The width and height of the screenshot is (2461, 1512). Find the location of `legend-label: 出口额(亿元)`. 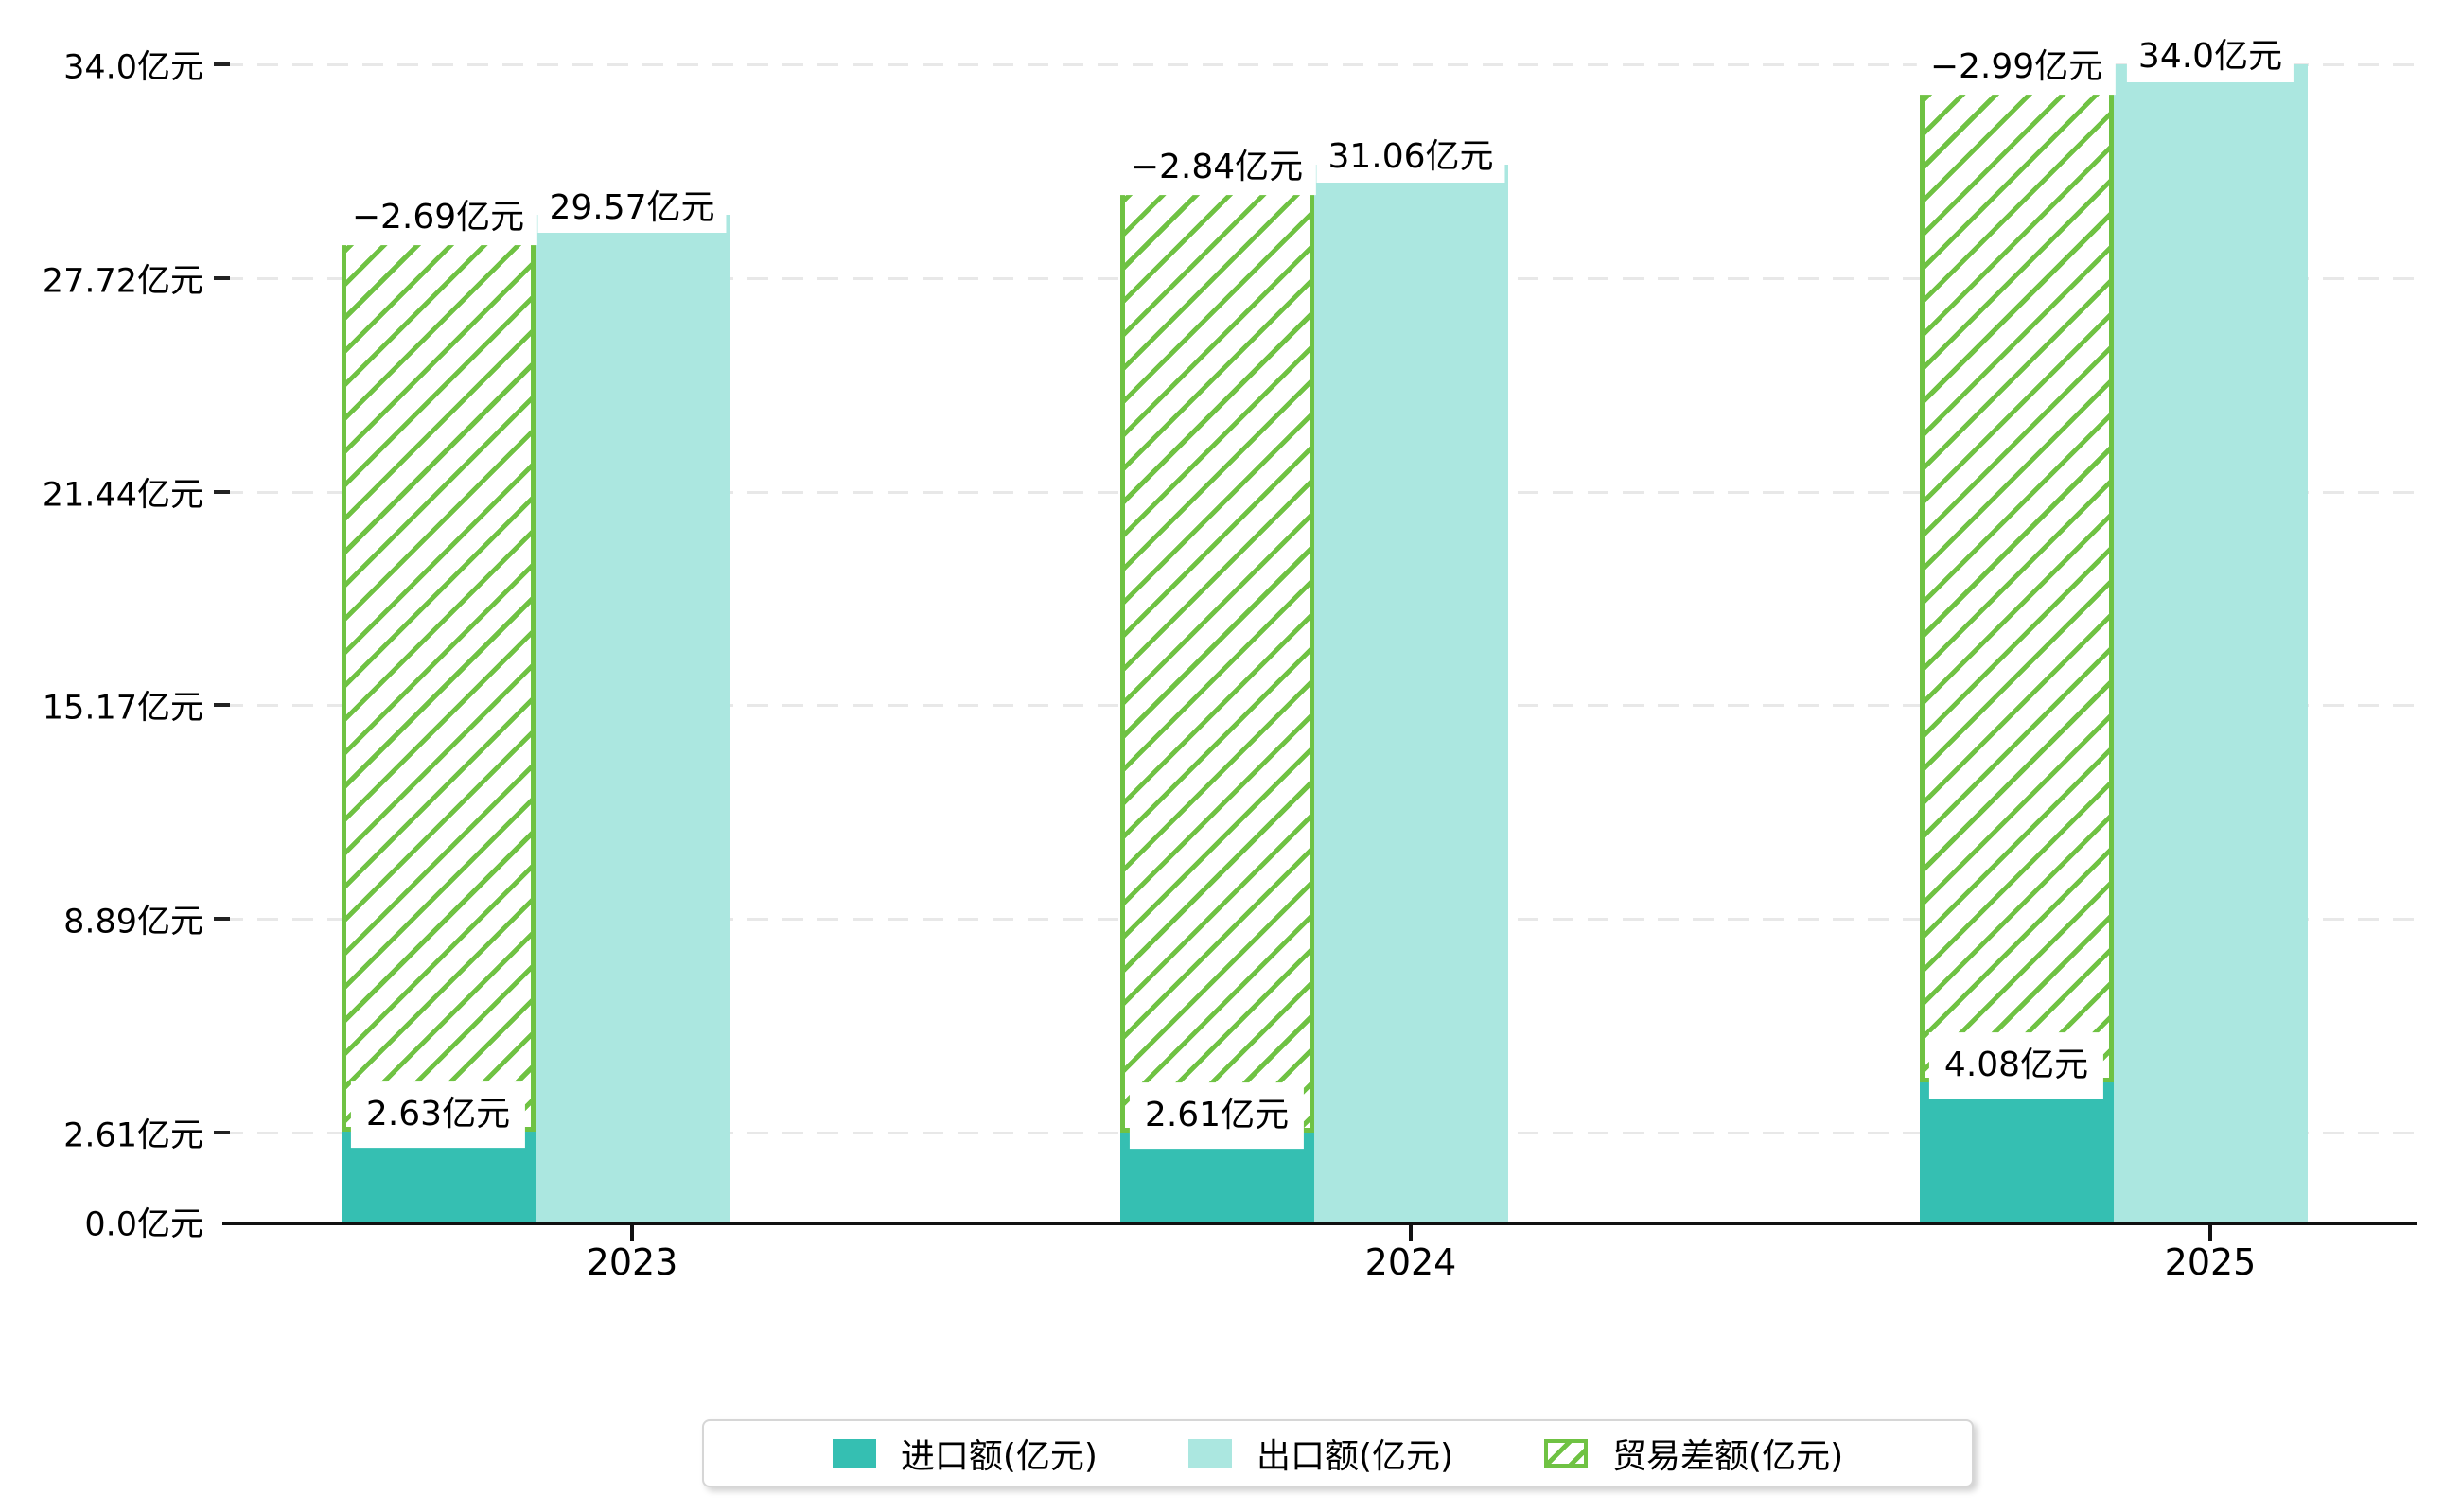

legend-label: 出口额(亿元) is located at coordinates (1355, 1457).